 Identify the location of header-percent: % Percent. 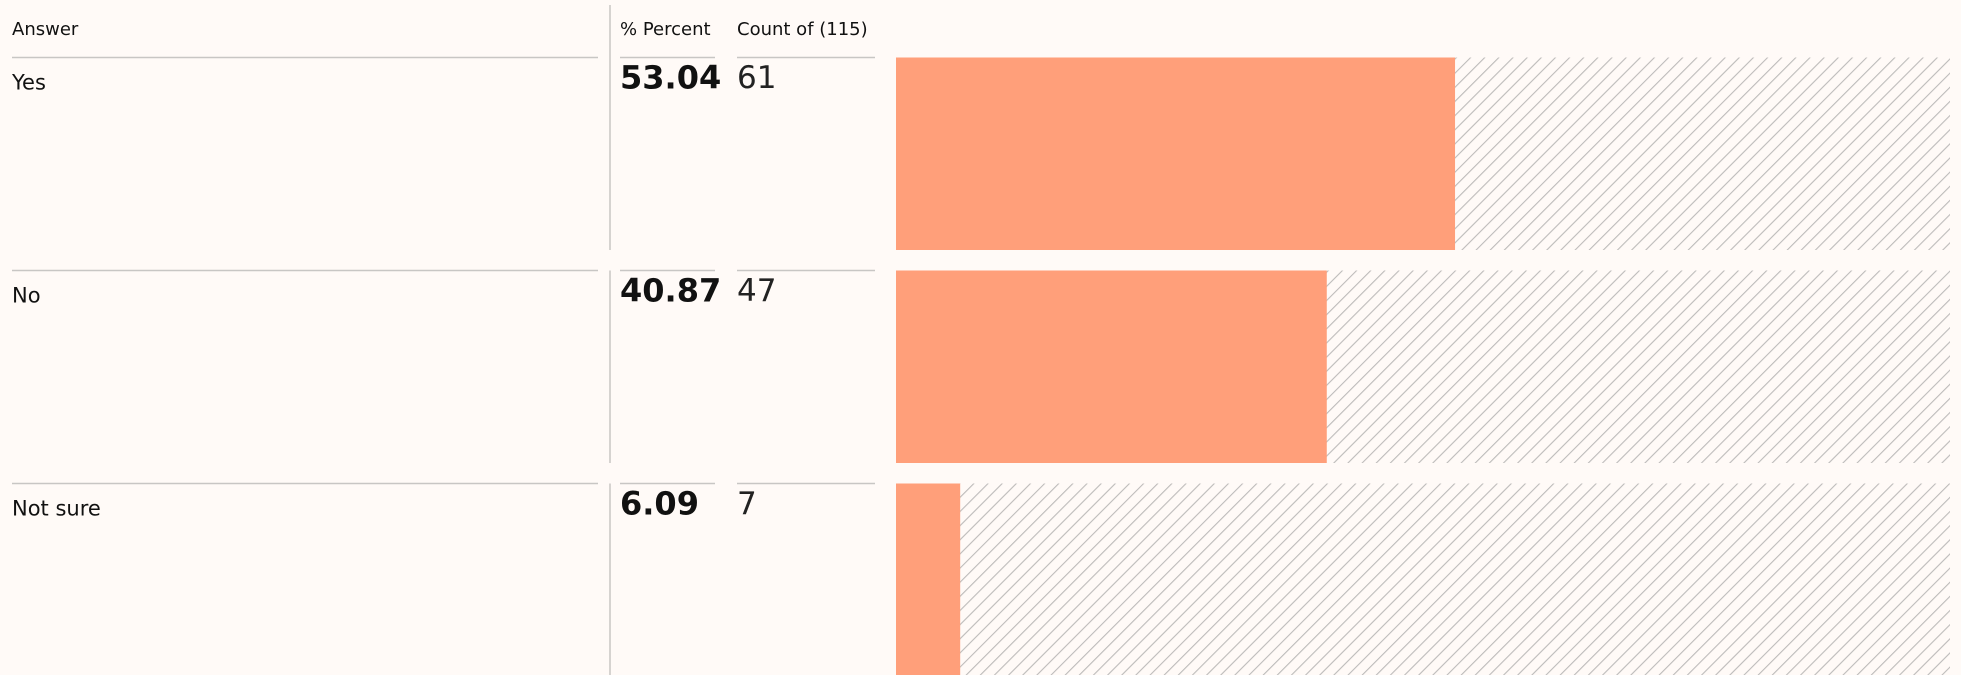
(665, 29).